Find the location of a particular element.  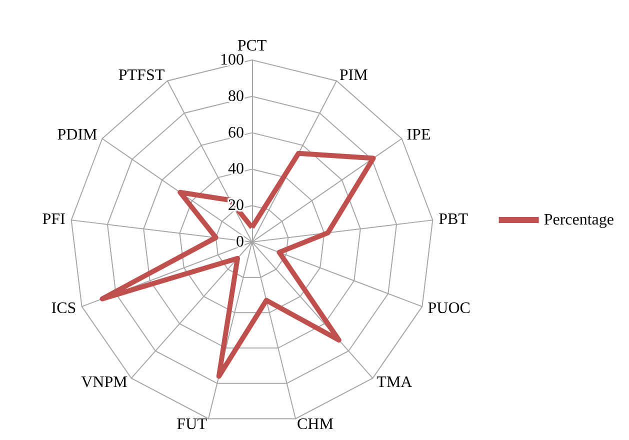

spoke-label: ICS is located at coordinates (63, 309).